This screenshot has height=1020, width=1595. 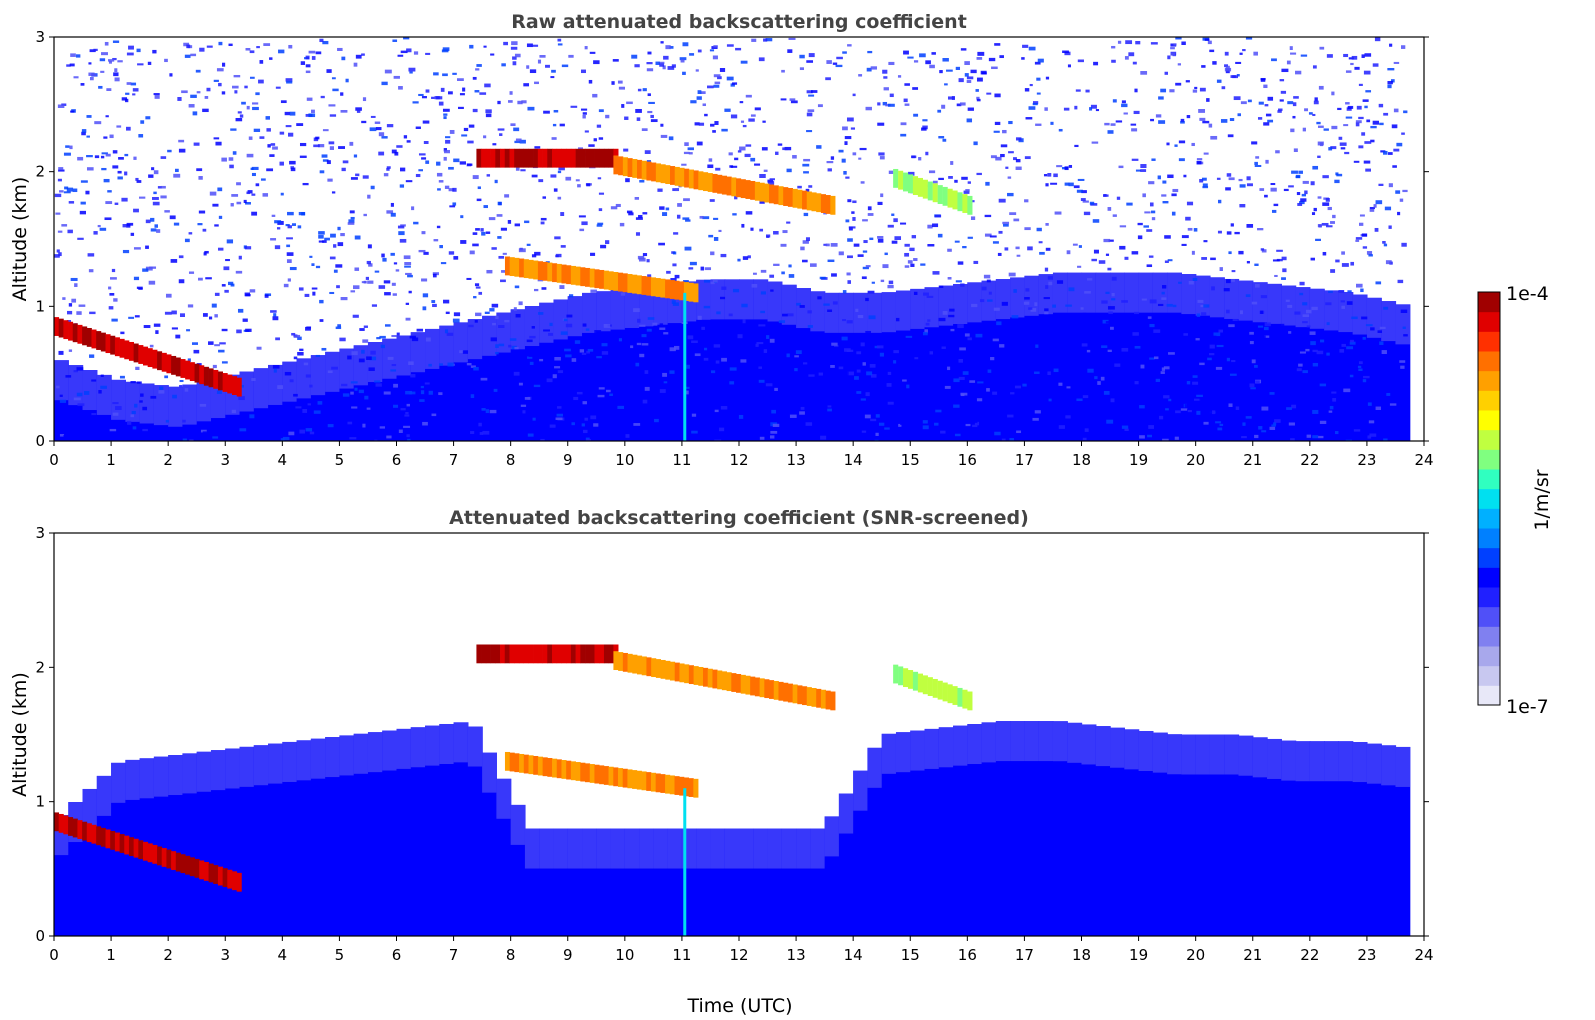 What do you see at coordinates (910, 955) in the screenshot?
I see `x-tick-label: 15` at bounding box center [910, 955].